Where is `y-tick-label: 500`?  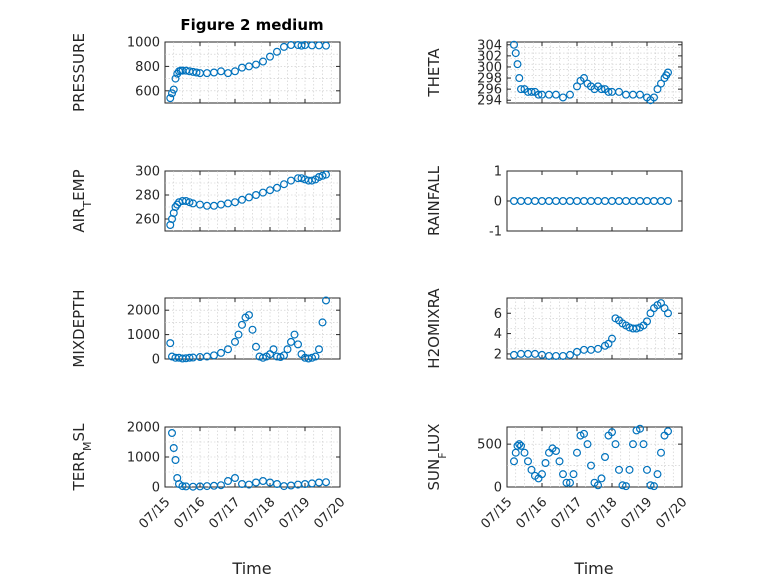 y-tick-label: 500 is located at coordinates (489, 445).